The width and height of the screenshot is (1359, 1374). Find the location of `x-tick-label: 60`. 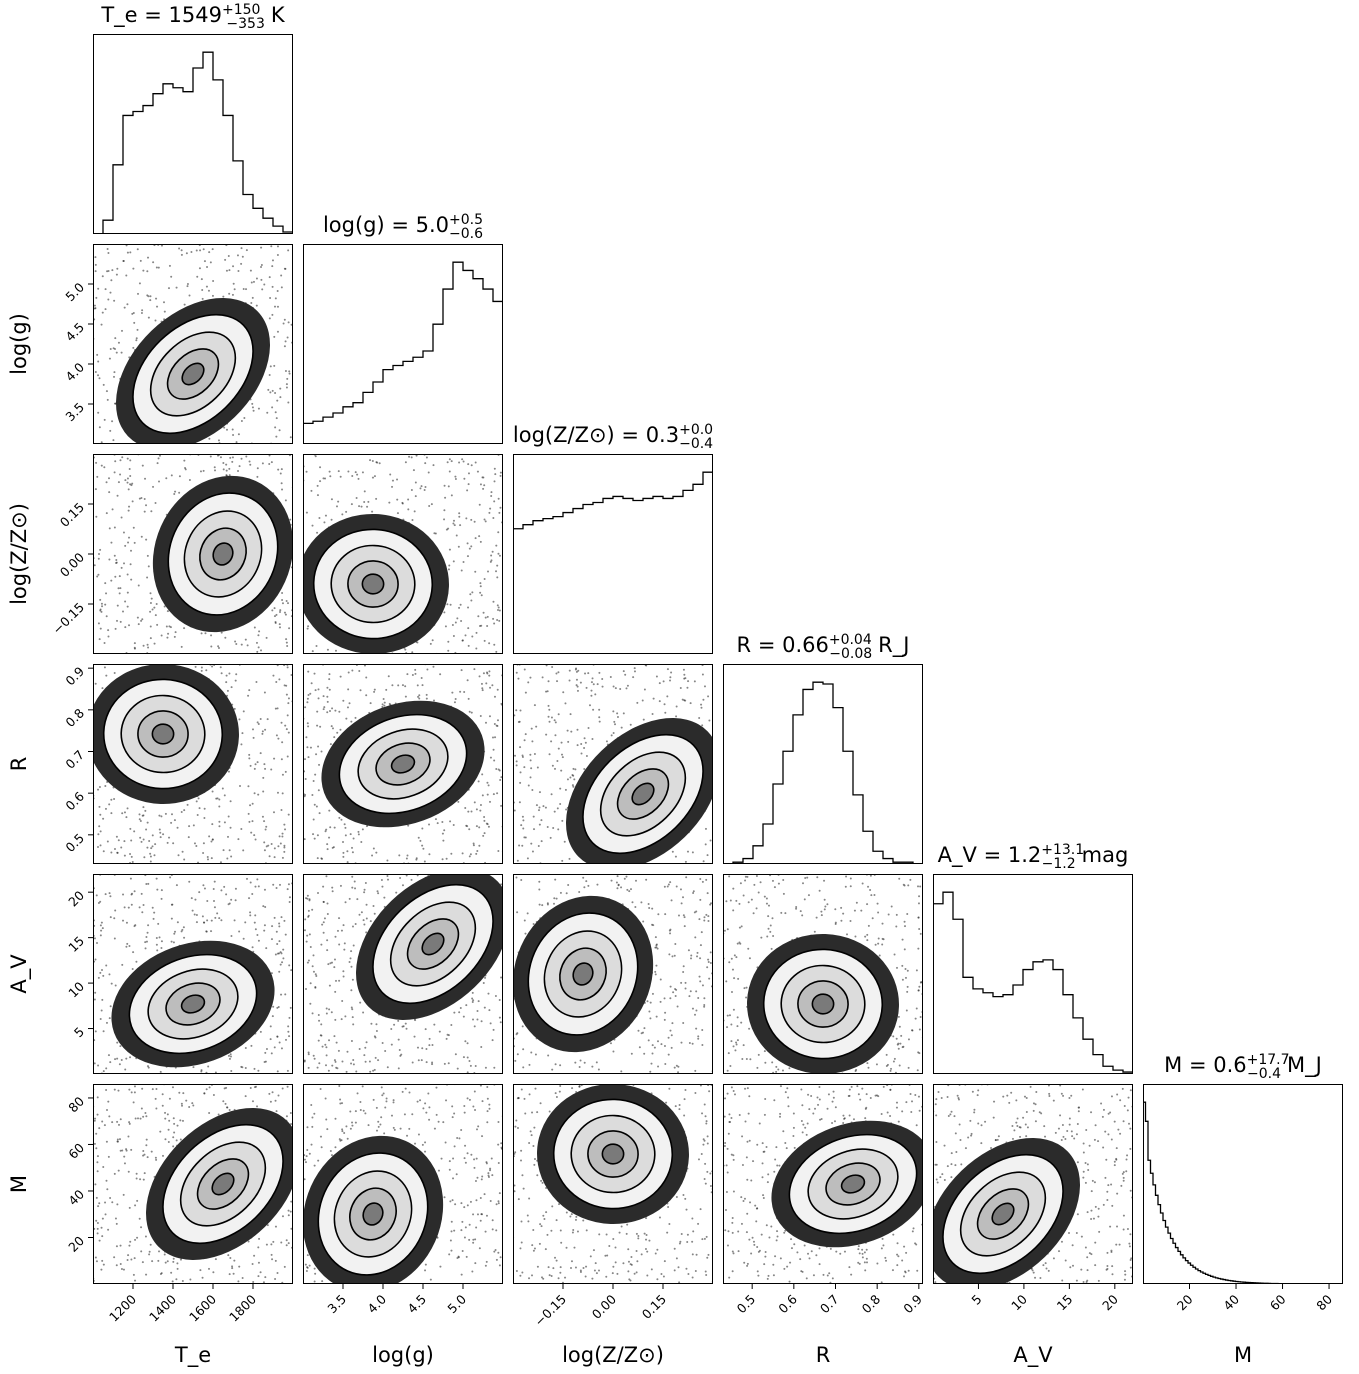

x-tick-label: 60 is located at coordinates (1278, 1302).